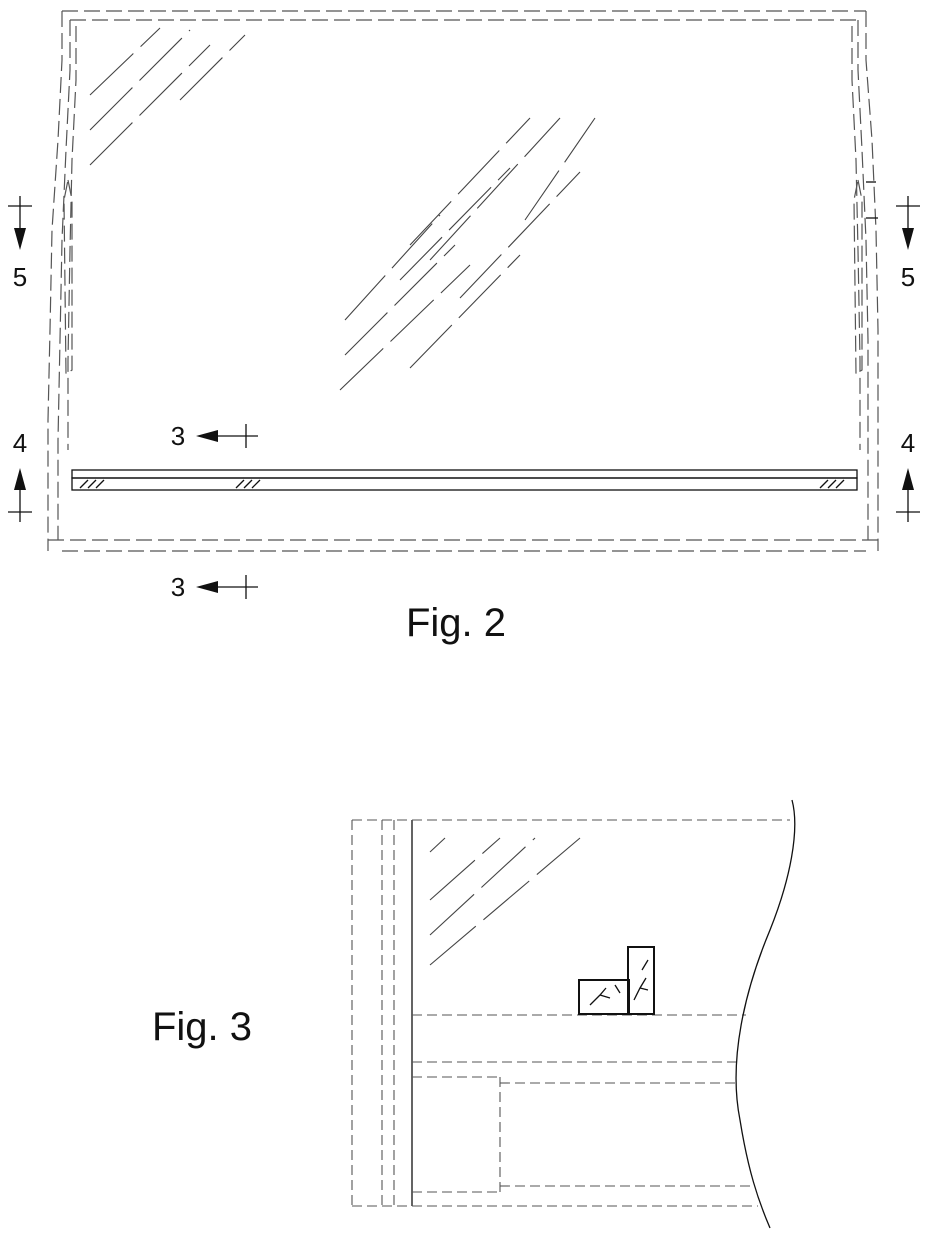  What do you see at coordinates (382, 1013) in the screenshot?
I see `fig3-side-walls` at bounding box center [382, 1013].